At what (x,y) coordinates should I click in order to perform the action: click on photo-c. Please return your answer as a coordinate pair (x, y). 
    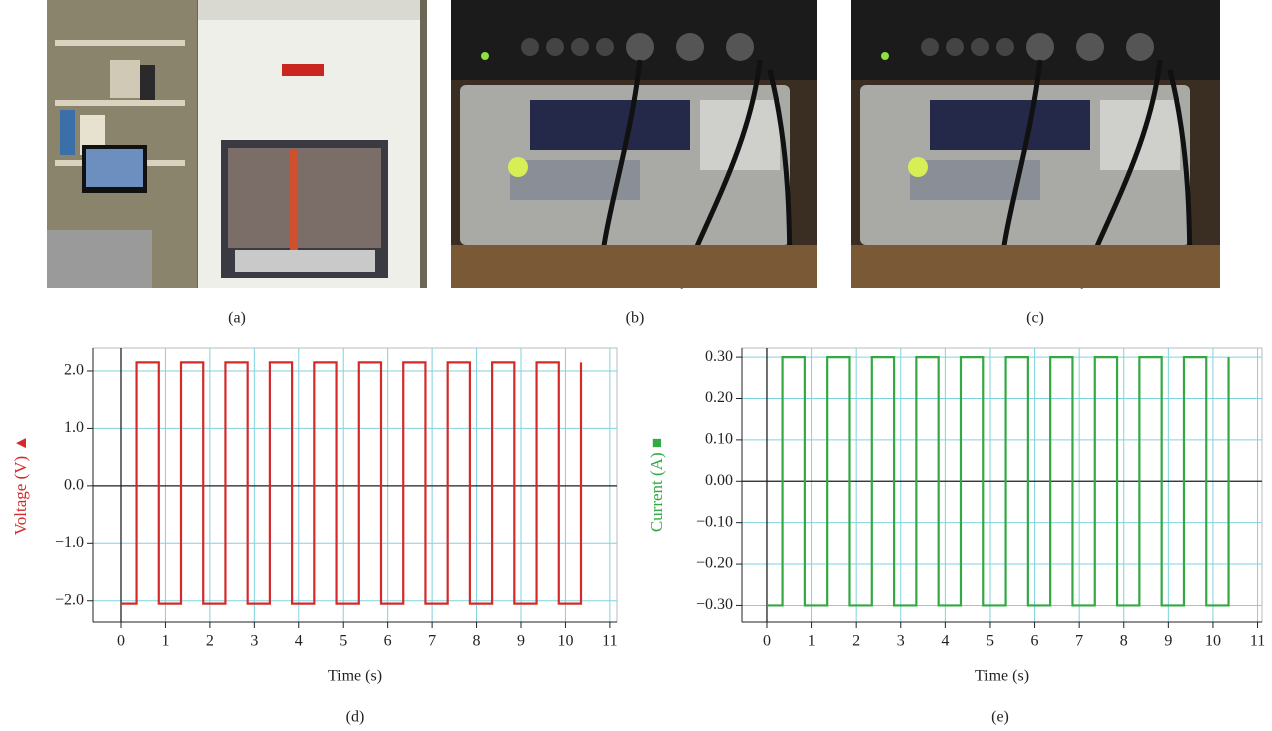
    Looking at the image, I should click on (1035, 144).